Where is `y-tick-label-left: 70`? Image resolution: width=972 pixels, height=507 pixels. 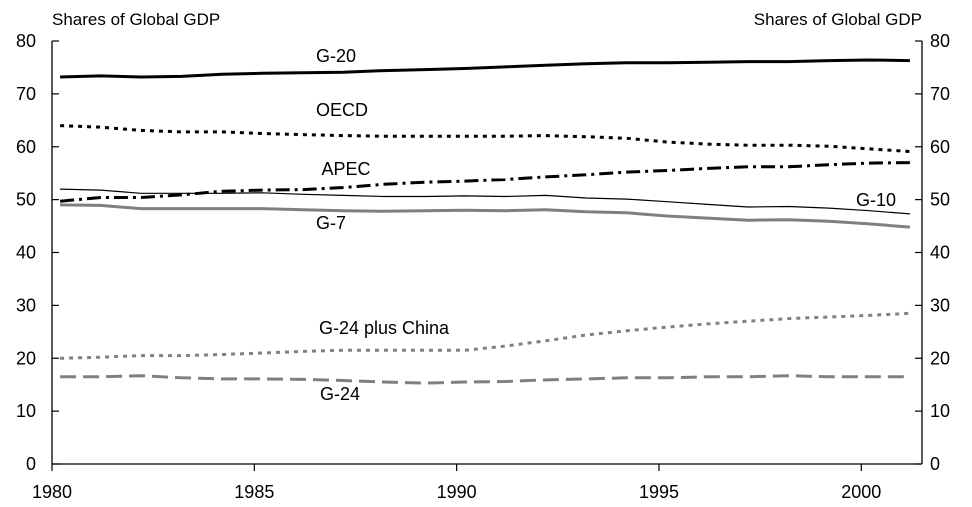 y-tick-label-left: 70 is located at coordinates (26, 94).